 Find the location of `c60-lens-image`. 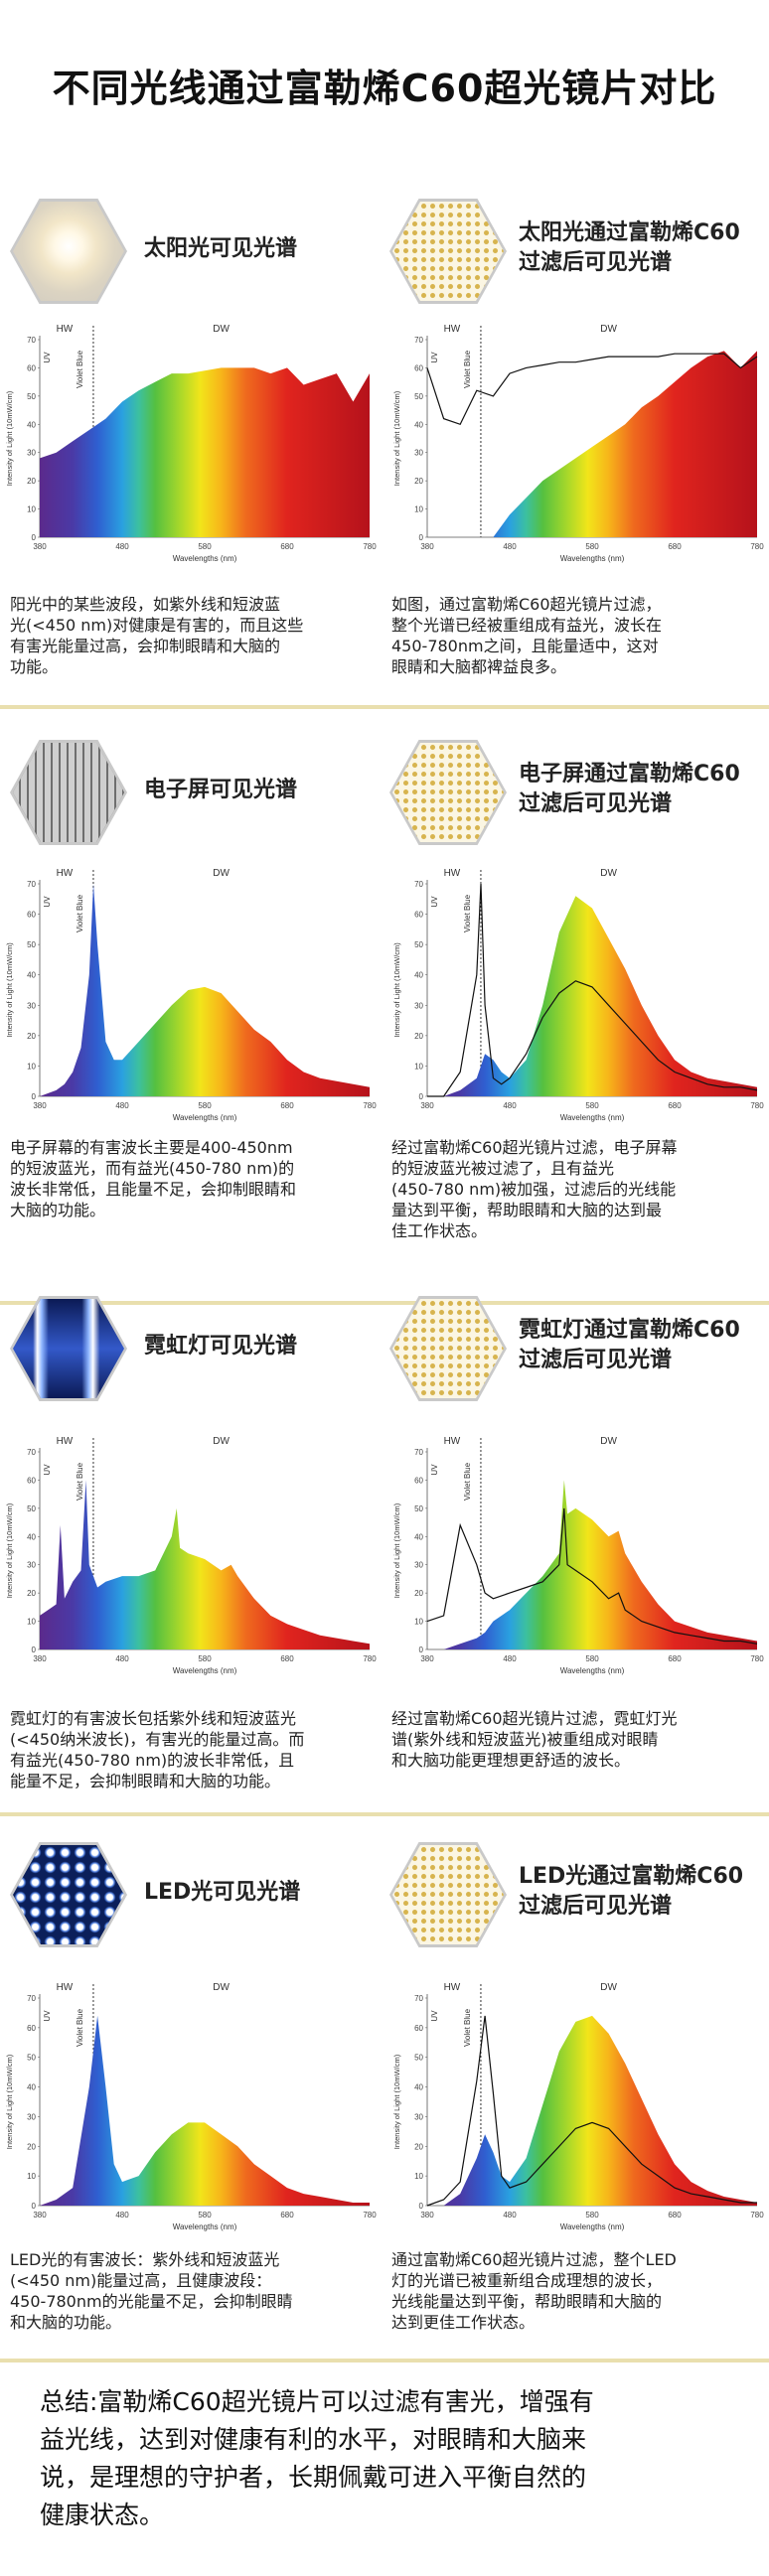

c60-lens-image is located at coordinates (448, 1895).